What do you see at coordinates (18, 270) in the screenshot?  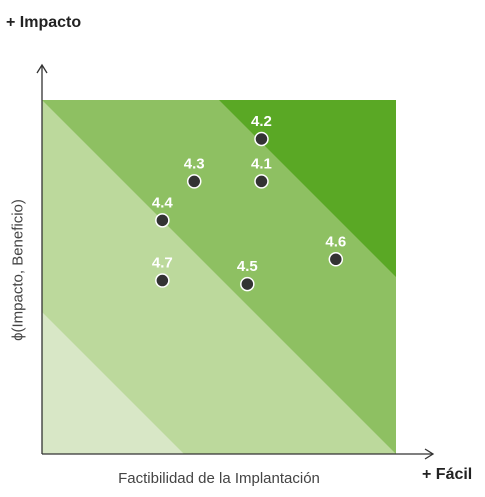 I see `y-axis-label: ϕ(Impacto, Beneficio)` at bounding box center [18, 270].